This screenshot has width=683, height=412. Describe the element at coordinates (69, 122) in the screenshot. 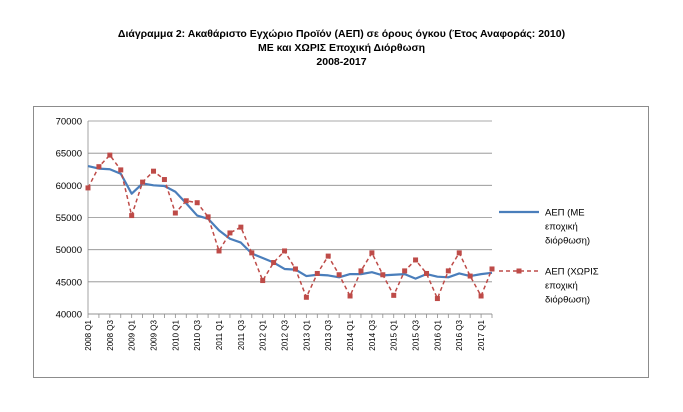

I see `y-tick-label: 70000` at that location.